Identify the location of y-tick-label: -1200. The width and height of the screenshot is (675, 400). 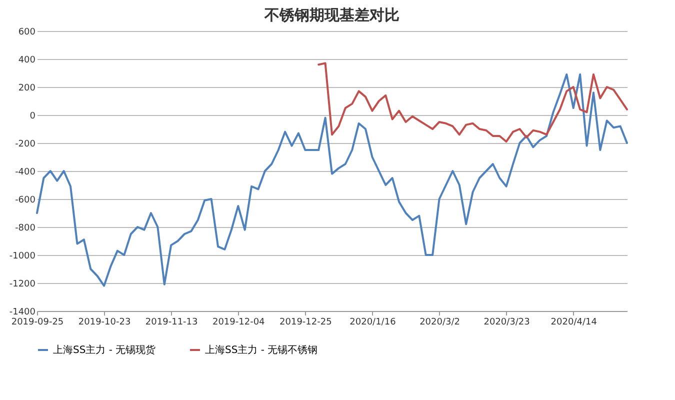
(22, 285).